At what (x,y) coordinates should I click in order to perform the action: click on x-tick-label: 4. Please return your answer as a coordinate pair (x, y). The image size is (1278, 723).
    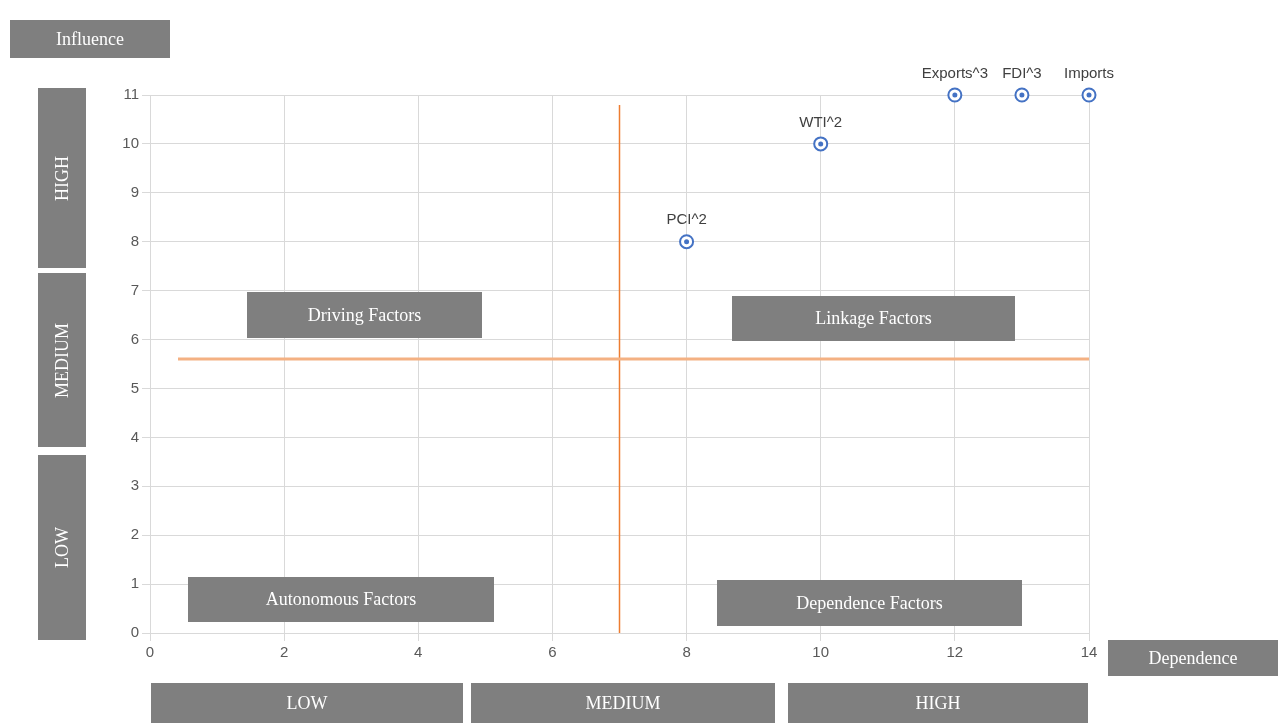
    Looking at the image, I should click on (418, 652).